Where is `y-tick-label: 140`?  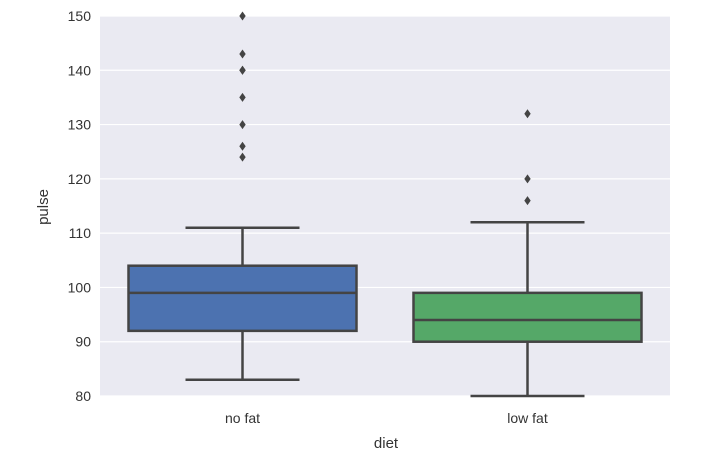
y-tick-label: 140 is located at coordinates (80, 70).